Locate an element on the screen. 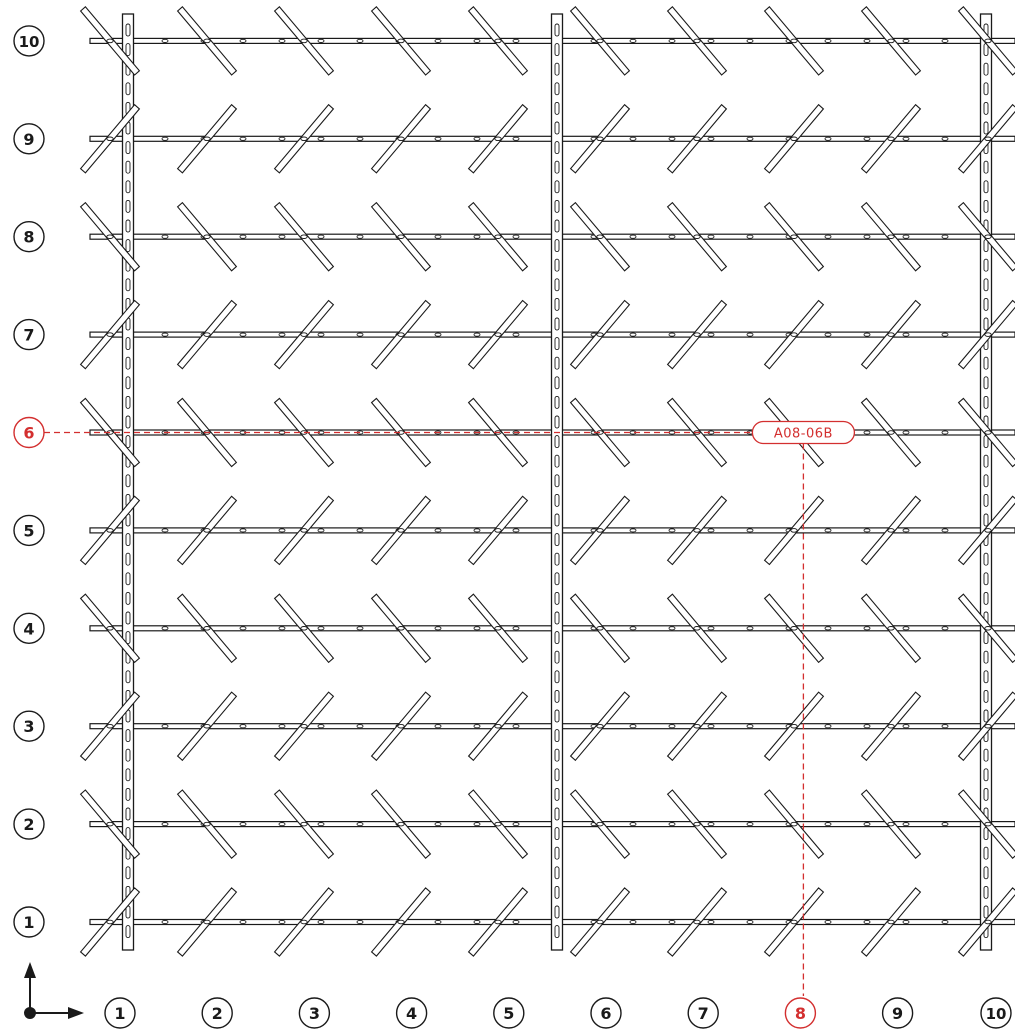  peg-r3-c2 is located at coordinates (207, 726).